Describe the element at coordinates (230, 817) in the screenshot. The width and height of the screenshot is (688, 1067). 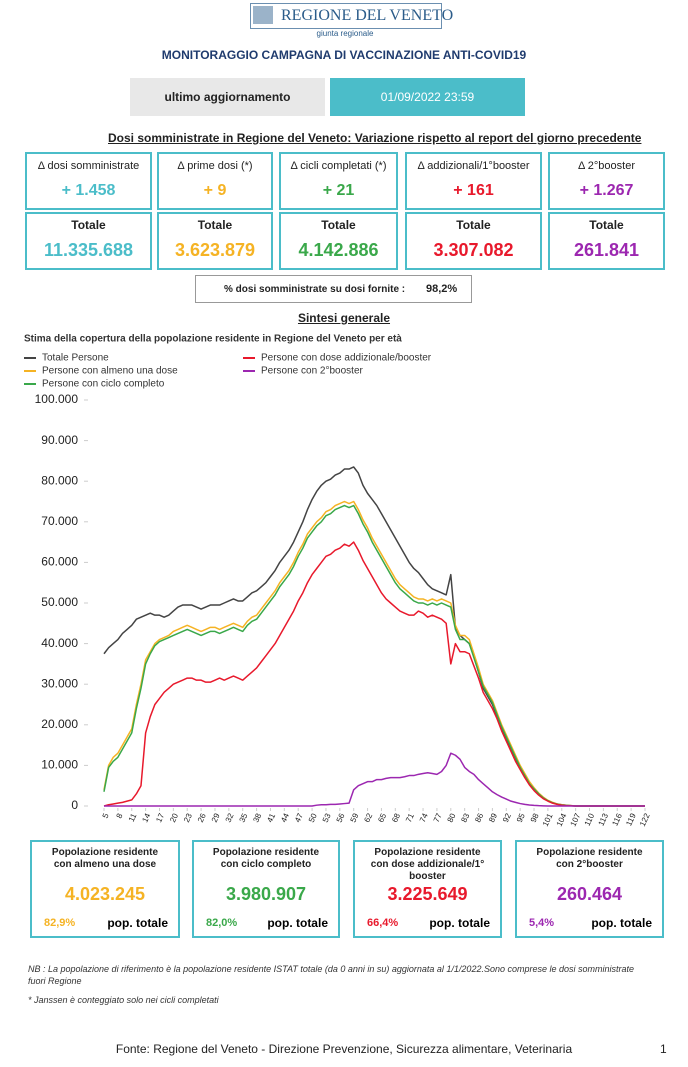
I see `x-tick-label: 32` at that location.